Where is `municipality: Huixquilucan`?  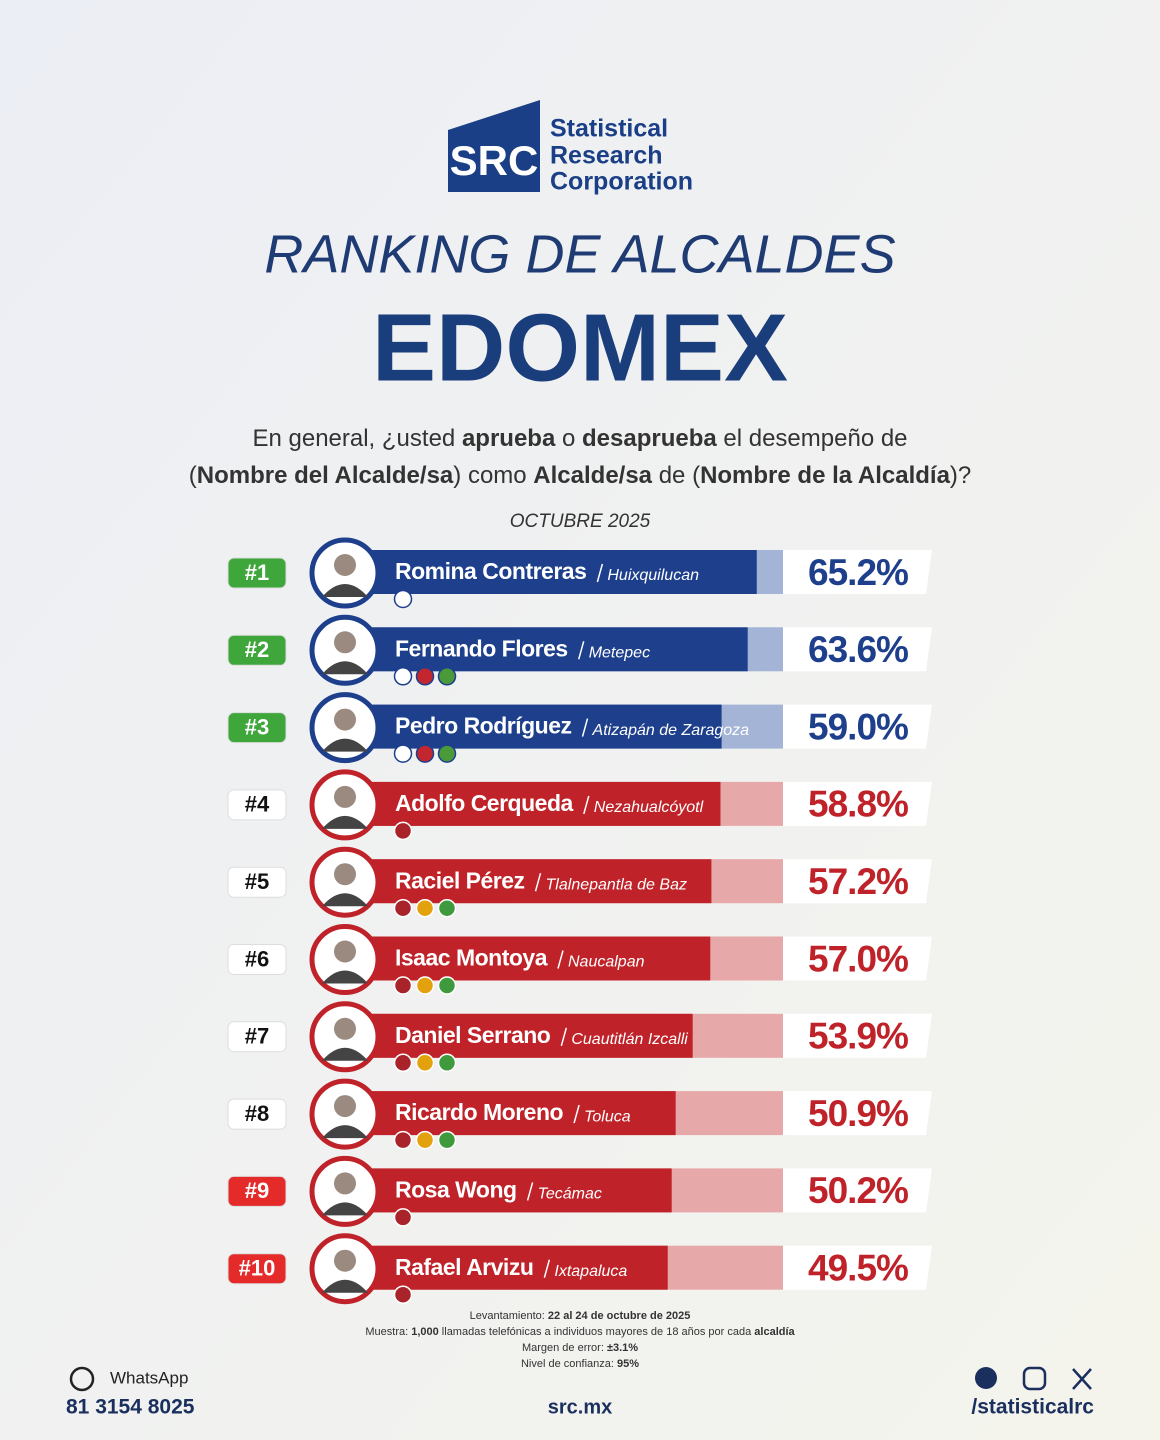
municipality: Huixquilucan is located at coordinates (653, 575).